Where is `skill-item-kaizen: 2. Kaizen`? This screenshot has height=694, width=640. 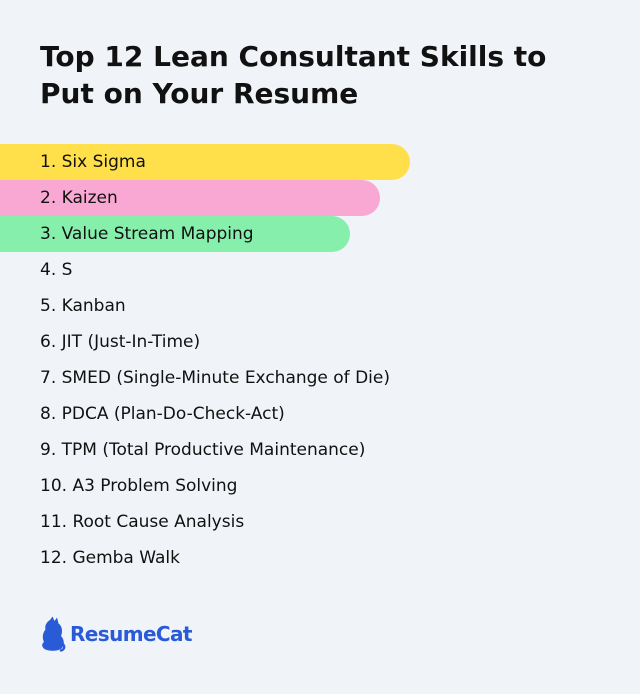 skill-item-kaizen: 2. Kaizen is located at coordinates (190, 198).